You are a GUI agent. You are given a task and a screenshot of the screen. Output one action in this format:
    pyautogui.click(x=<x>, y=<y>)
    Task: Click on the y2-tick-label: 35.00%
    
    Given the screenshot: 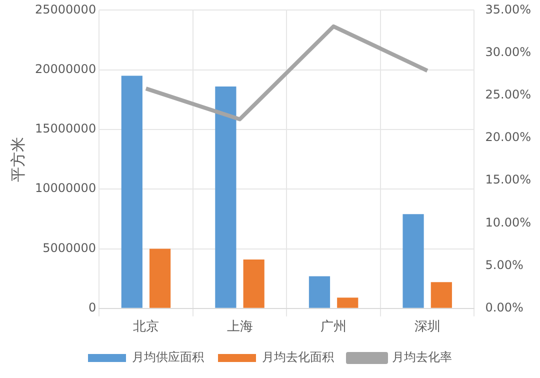 What is the action you would take?
    pyautogui.click(x=508, y=9)
    